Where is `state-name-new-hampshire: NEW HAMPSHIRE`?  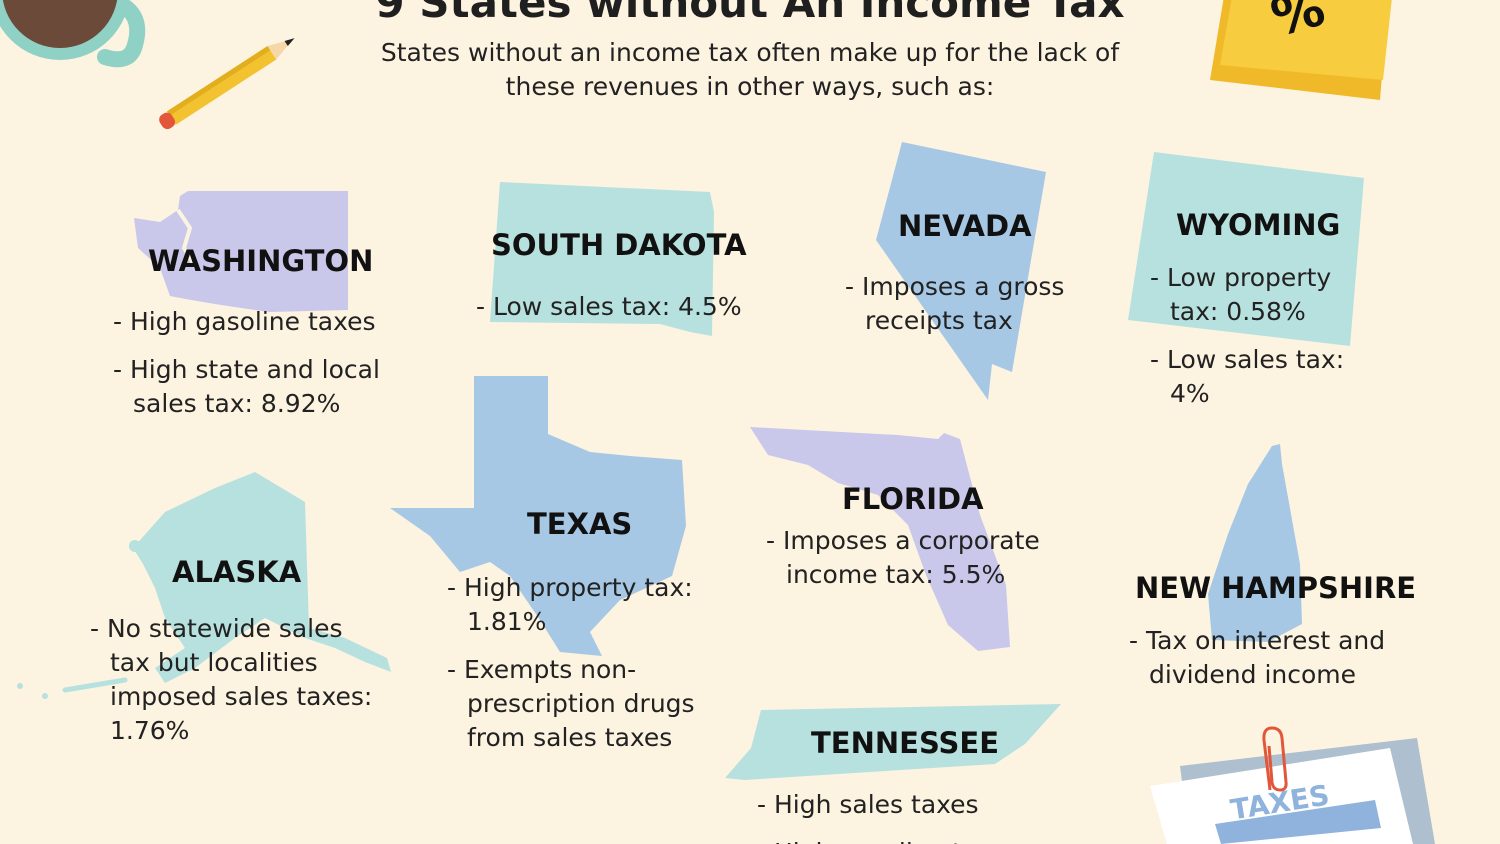
state-name-new-hampshire: NEW HAMPSHIRE is located at coordinates (1276, 588).